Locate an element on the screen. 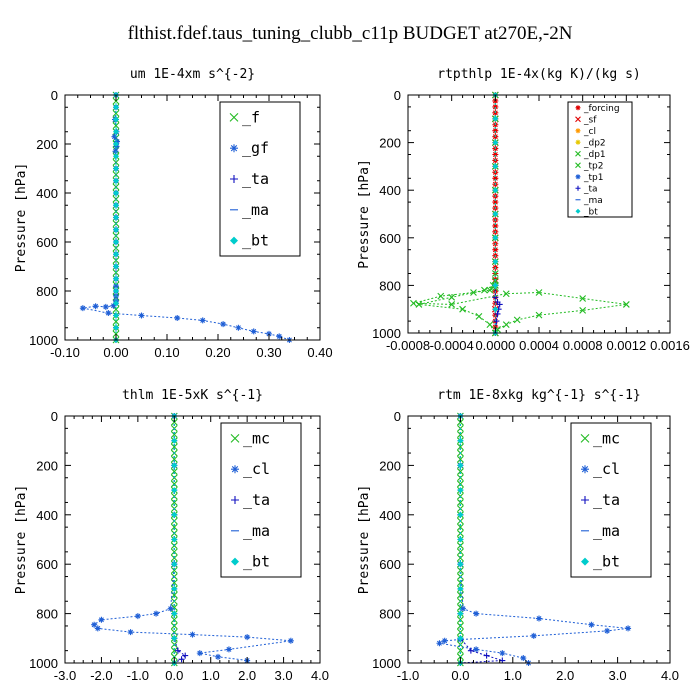 This screenshot has height=700, width=700. x-tick-label: 0.0004 is located at coordinates (539, 345).